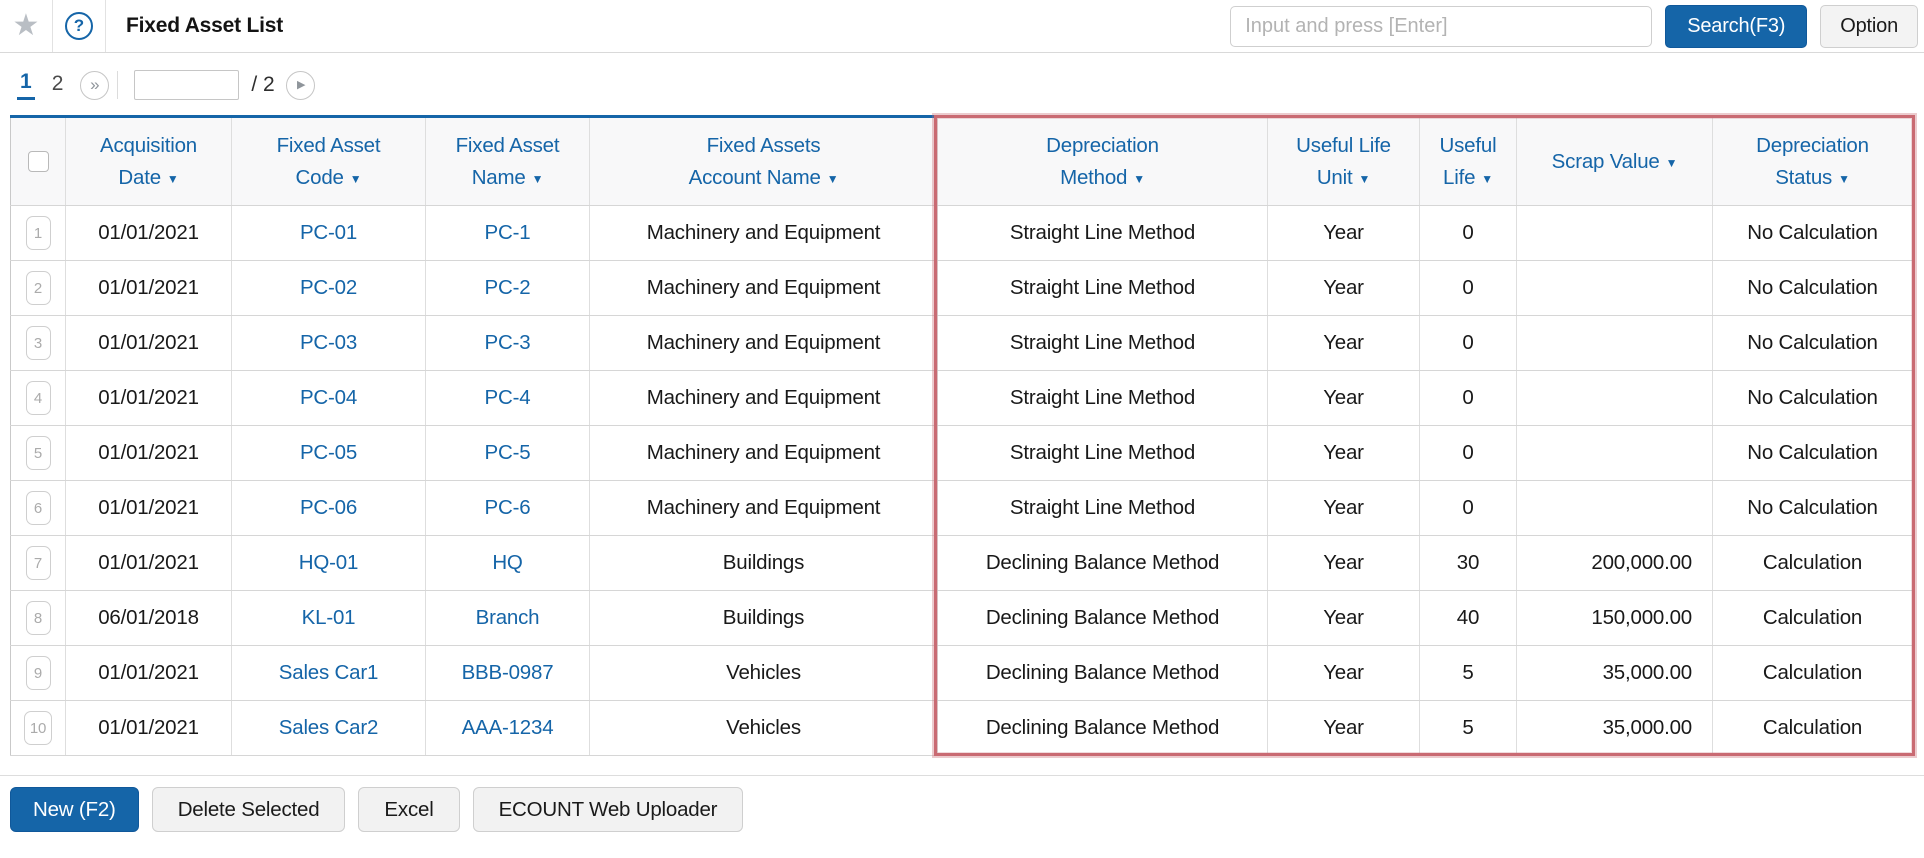  What do you see at coordinates (1614, 618) in the screenshot?
I see `cell-scrap: 150,000.00` at bounding box center [1614, 618].